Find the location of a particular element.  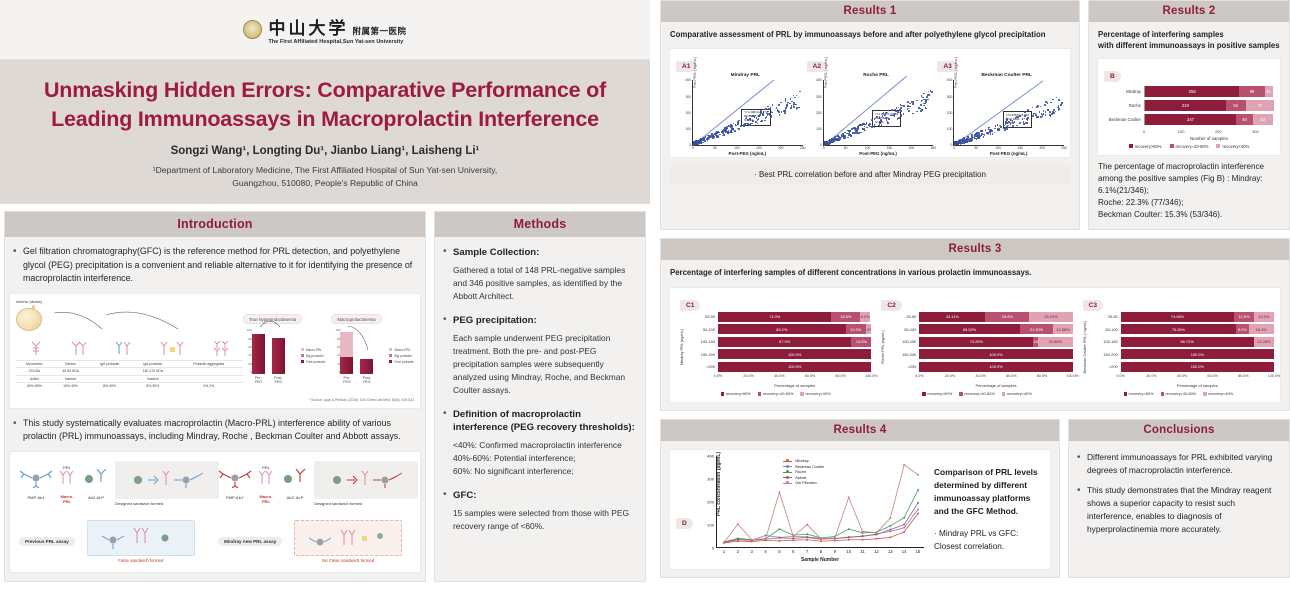

chart-xtick: 0.0% is located at coordinates (919, 376).